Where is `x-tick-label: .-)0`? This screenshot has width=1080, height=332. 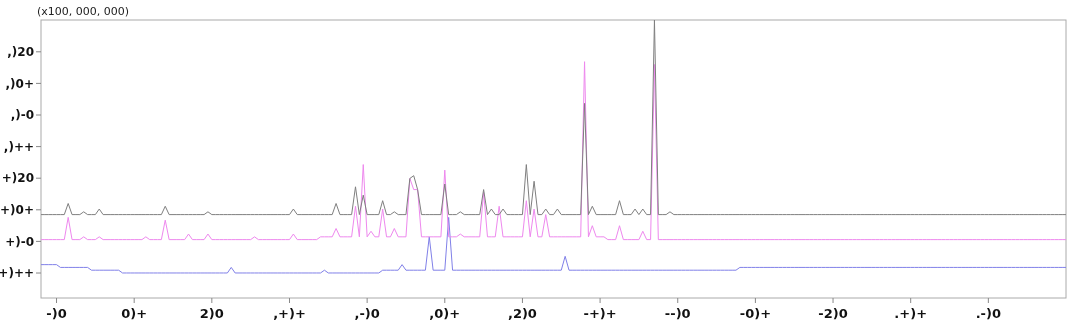 x-tick-label: .-)0 is located at coordinates (988, 313).